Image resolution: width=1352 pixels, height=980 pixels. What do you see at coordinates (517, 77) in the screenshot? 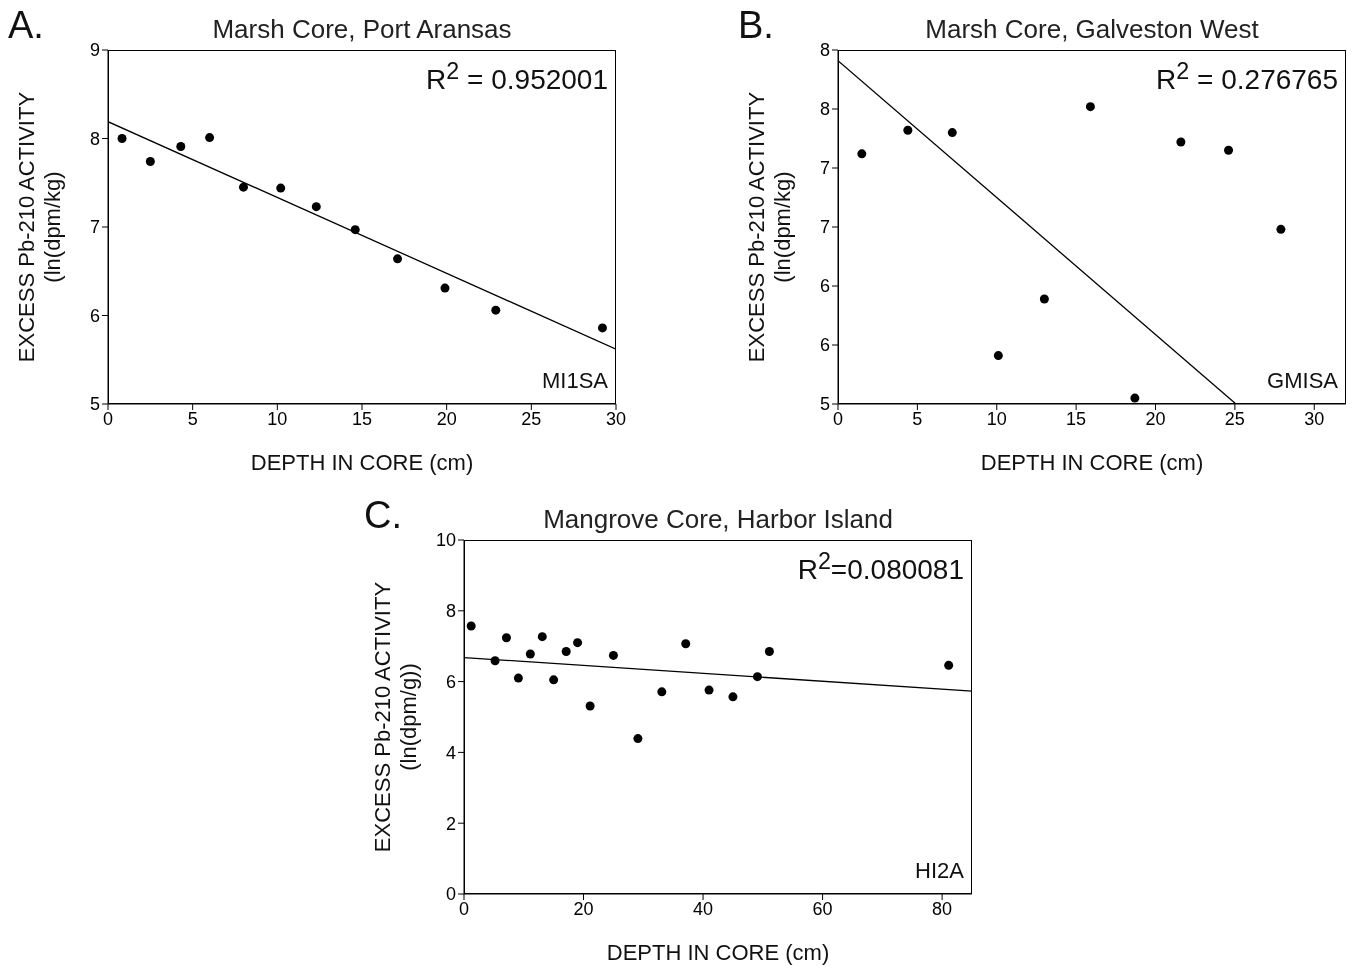
I see `annotation: R$^{2}$ = 0.952001` at bounding box center [517, 77].